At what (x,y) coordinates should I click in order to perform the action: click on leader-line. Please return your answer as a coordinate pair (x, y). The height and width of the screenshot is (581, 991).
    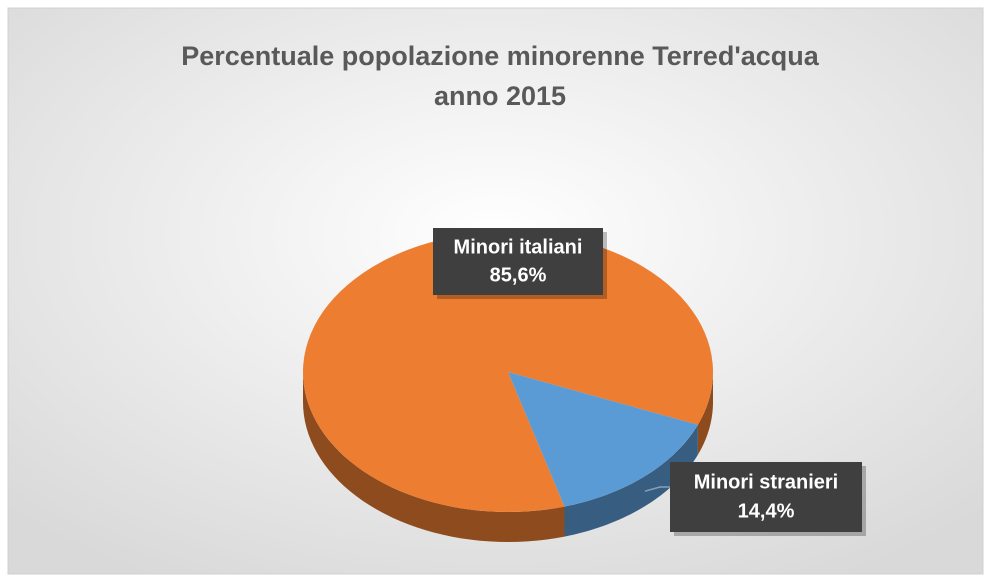
    Looking at the image, I should click on (657, 489).